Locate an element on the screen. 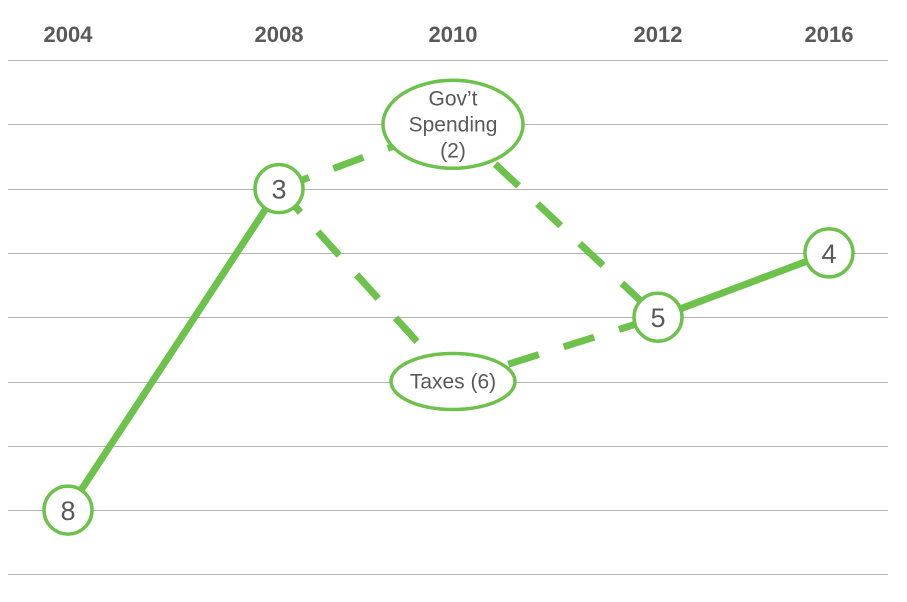  rank-node-label: 4 is located at coordinates (828, 254).